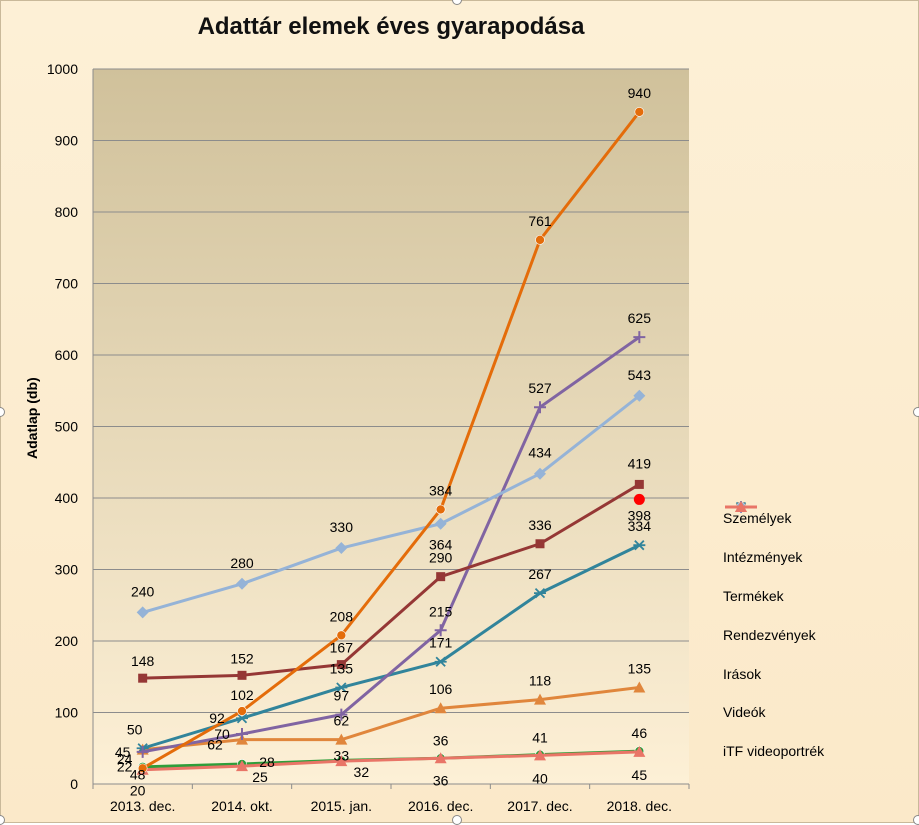 The height and width of the screenshot is (825, 919). I want to click on data-label: 106, so click(441, 689).